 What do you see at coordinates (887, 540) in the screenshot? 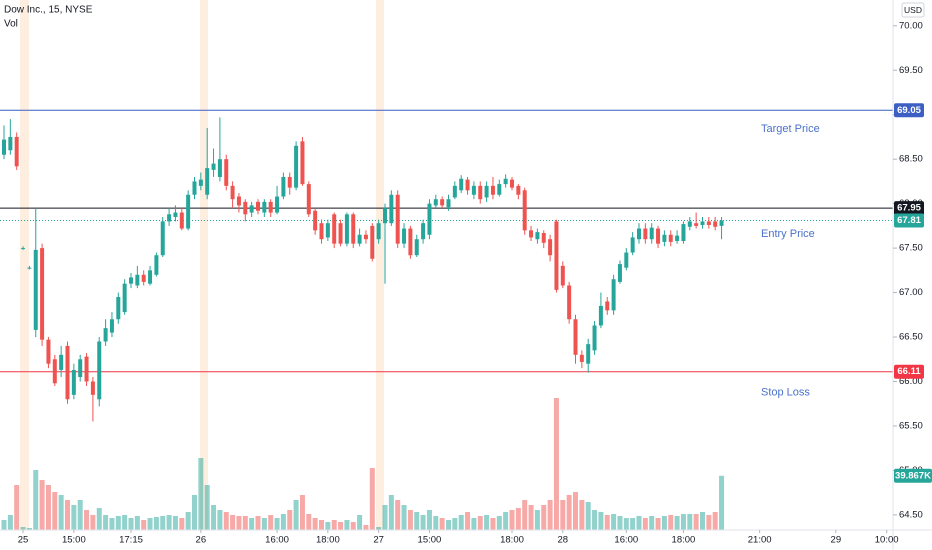
I see `x-tick-label: 10:00` at bounding box center [887, 540].